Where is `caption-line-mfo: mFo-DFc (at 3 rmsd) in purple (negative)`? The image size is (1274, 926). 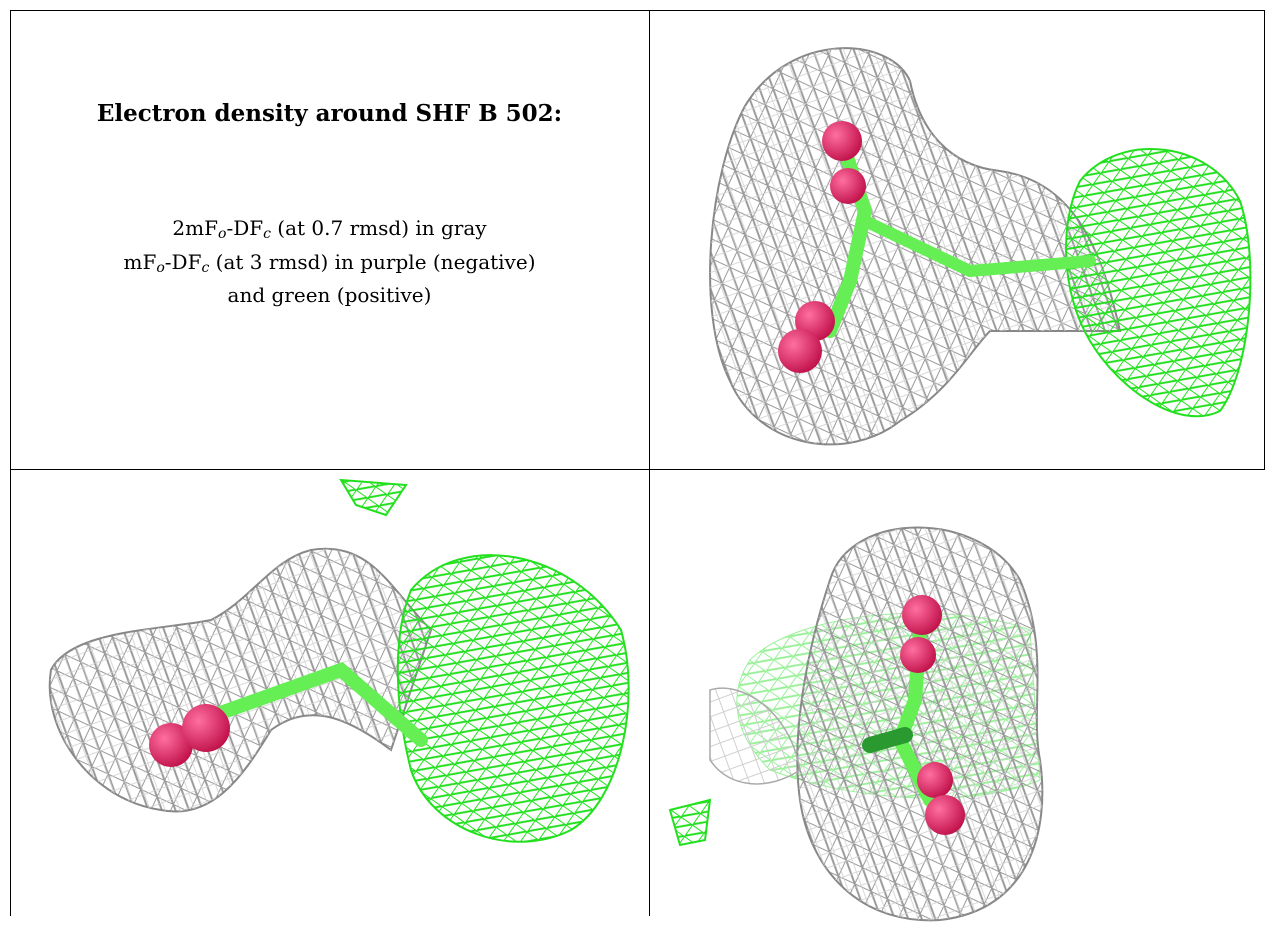 caption-line-mfo: mFo-DFc (at 3 rmsd) in purple (negative) is located at coordinates (329, 263).